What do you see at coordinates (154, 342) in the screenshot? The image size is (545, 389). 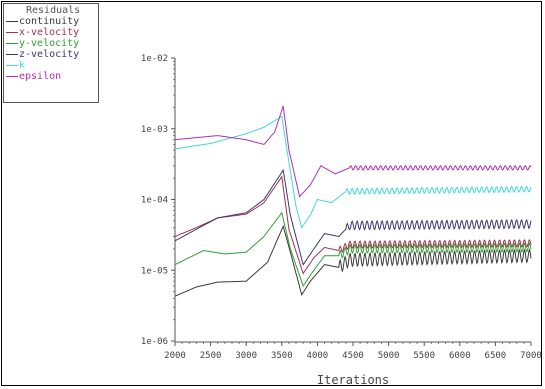 I see `y-tick-label: 1e-06` at bounding box center [154, 342].